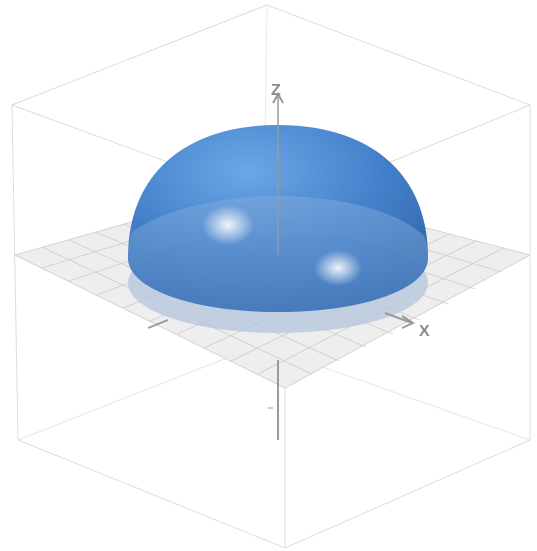 The width and height of the screenshot is (537, 551). Describe the element at coordinates (158, 324) in the screenshot. I see `x-axis-negative` at that location.